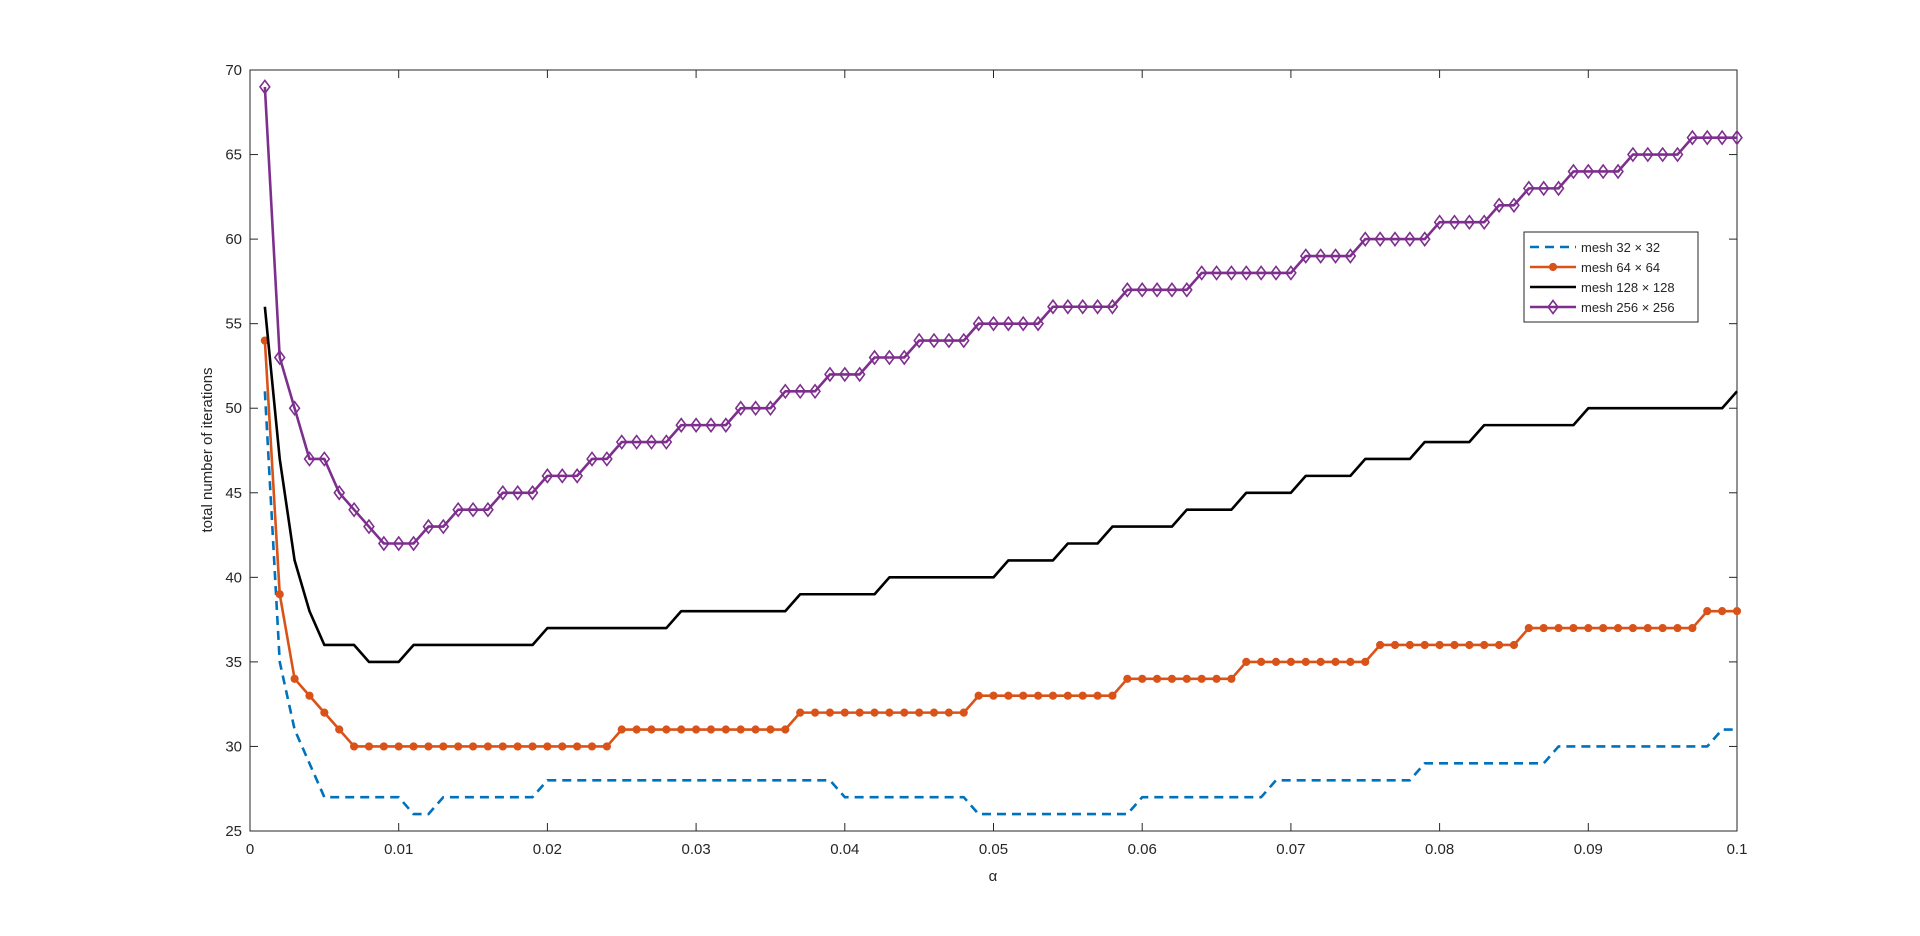  Describe the element at coordinates (233, 408) in the screenshot. I see `y-tick-label: 50` at that location.